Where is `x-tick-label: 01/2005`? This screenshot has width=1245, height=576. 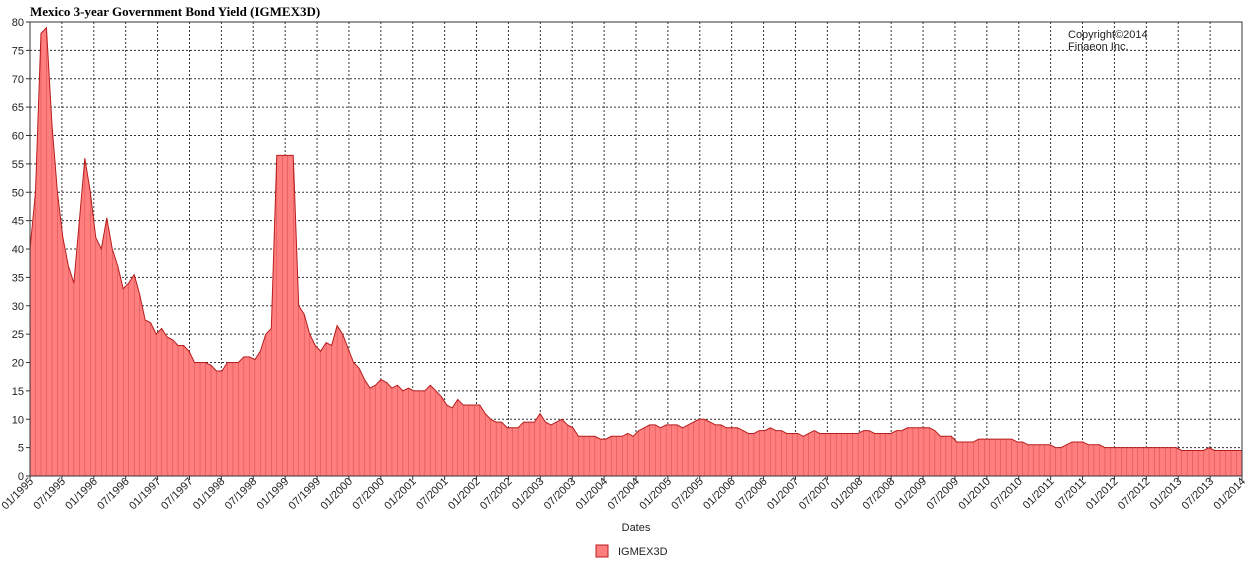
x-tick-label: 01/2005 is located at coordinates (655, 494).